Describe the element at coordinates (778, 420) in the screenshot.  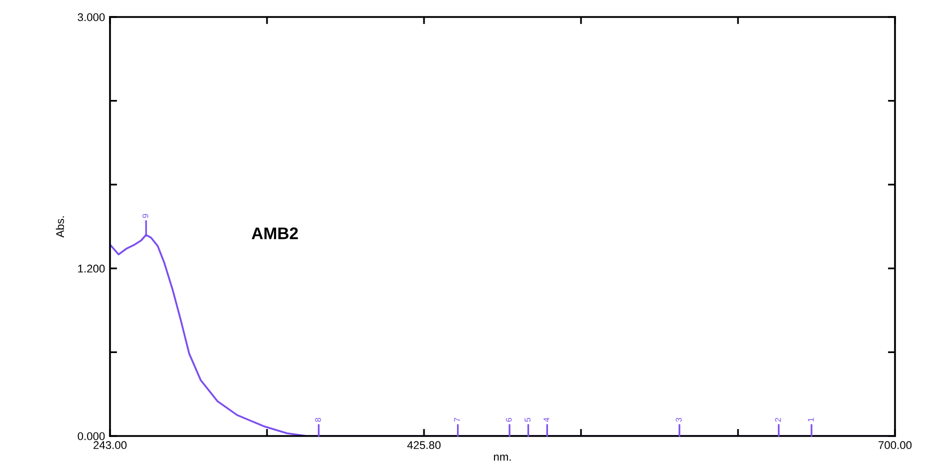
I see `annotation: 2` at that location.